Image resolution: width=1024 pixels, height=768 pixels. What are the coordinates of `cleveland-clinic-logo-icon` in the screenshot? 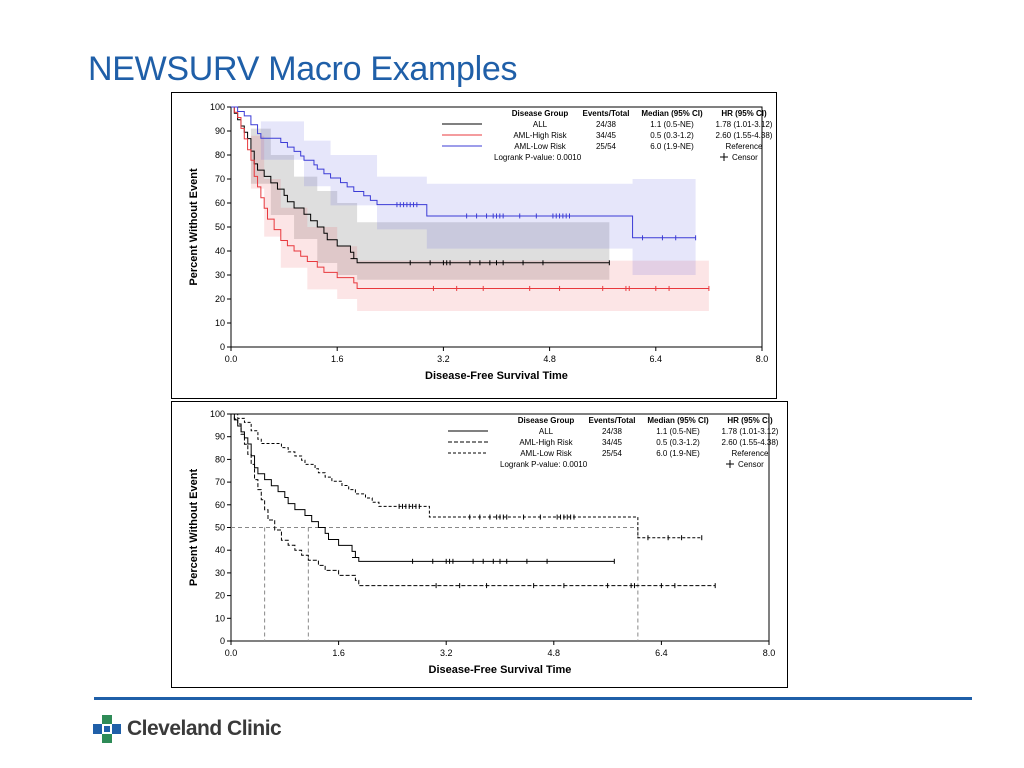 It's located at (107, 729).